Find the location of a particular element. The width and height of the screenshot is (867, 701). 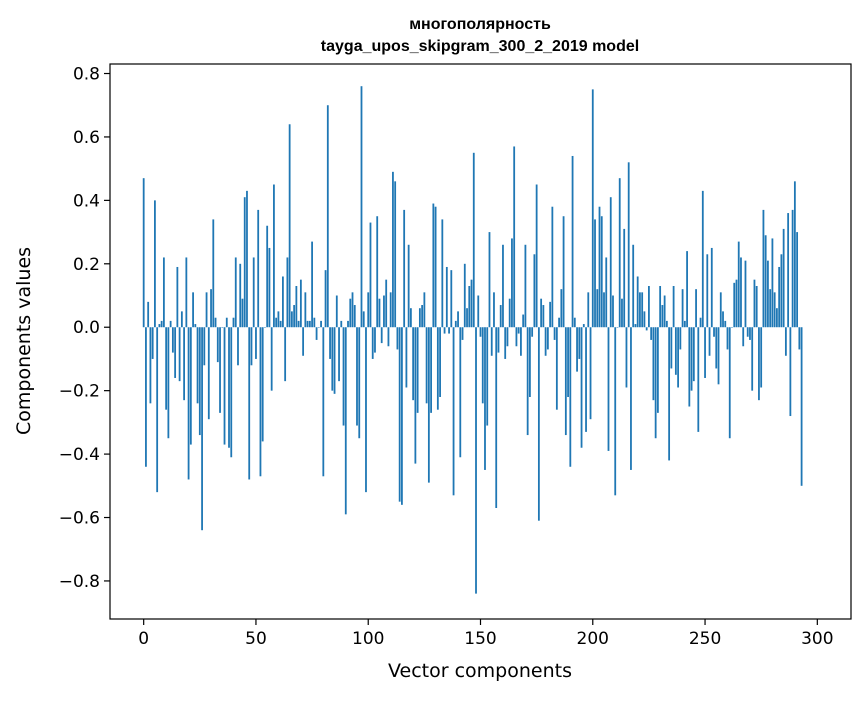

y-tick-label: −0.6 is located at coordinates (79, 519).